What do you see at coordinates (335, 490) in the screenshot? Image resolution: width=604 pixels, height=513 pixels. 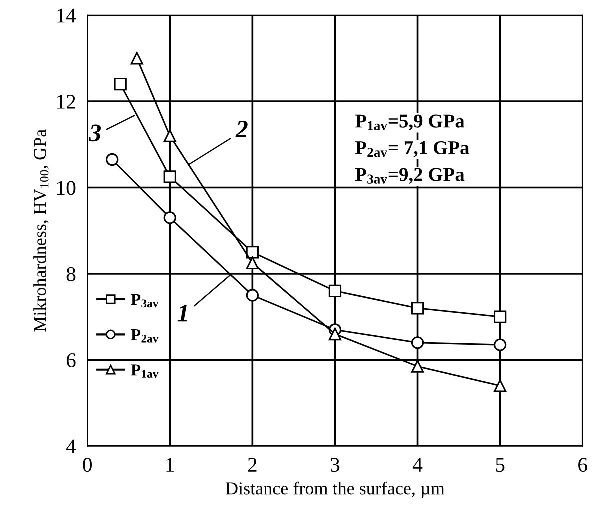 I see `x-axis-title: Distance from the surface, µm` at bounding box center [335, 490].